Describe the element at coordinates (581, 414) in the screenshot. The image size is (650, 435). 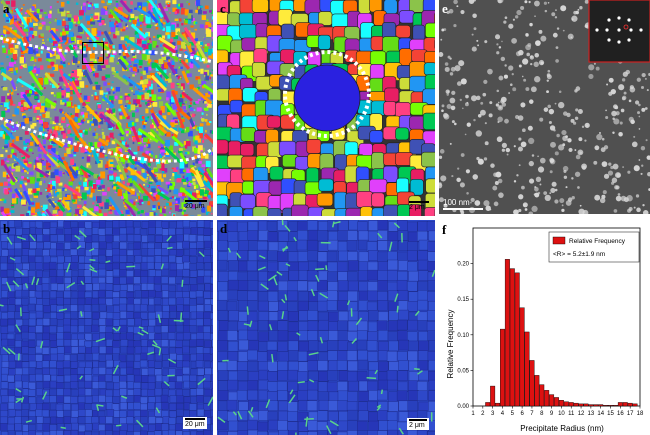
I see `x-tick-label: 12` at that location.